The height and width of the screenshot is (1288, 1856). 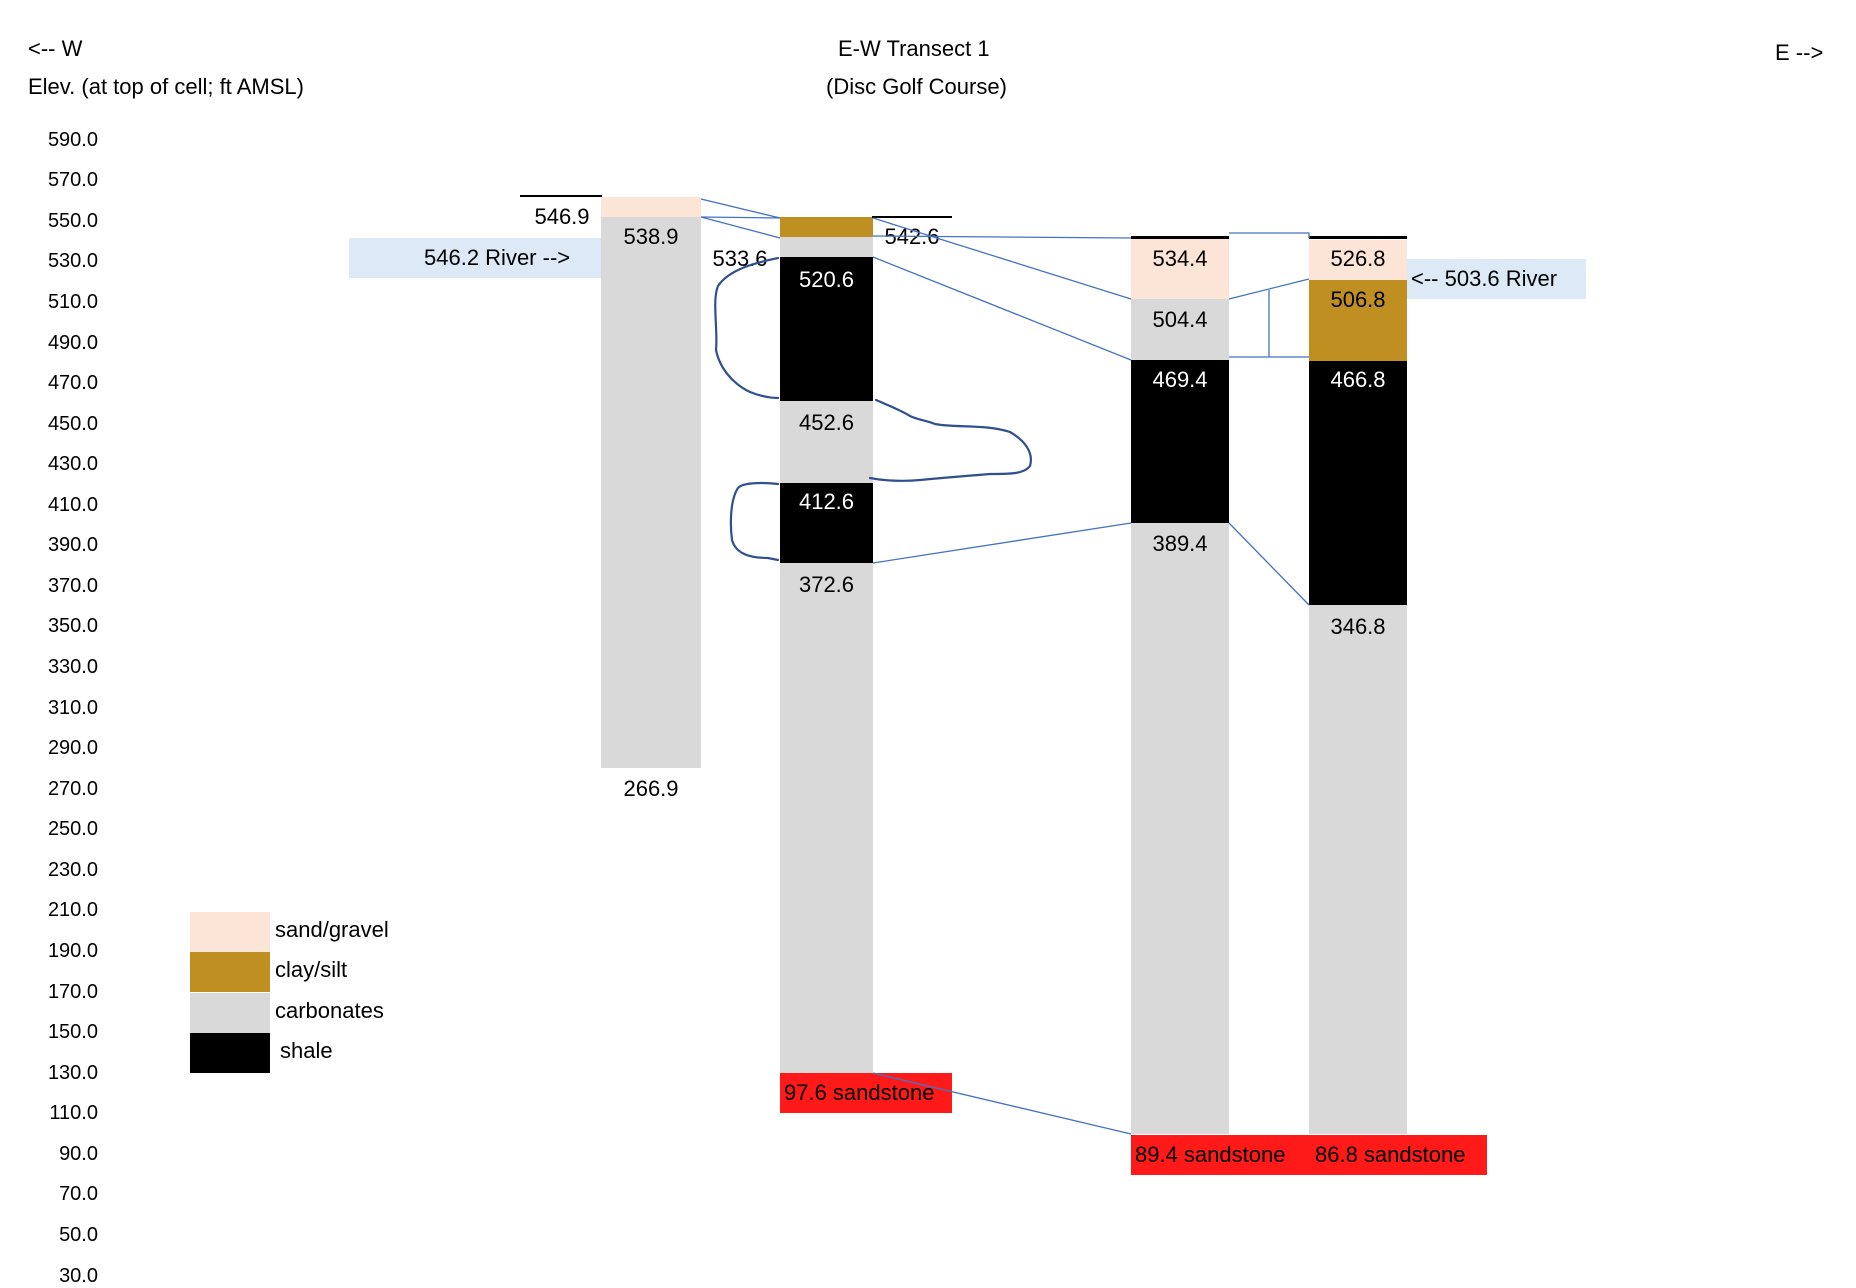 What do you see at coordinates (826, 279) in the screenshot?
I see `well-2-label: 520.6` at bounding box center [826, 279].